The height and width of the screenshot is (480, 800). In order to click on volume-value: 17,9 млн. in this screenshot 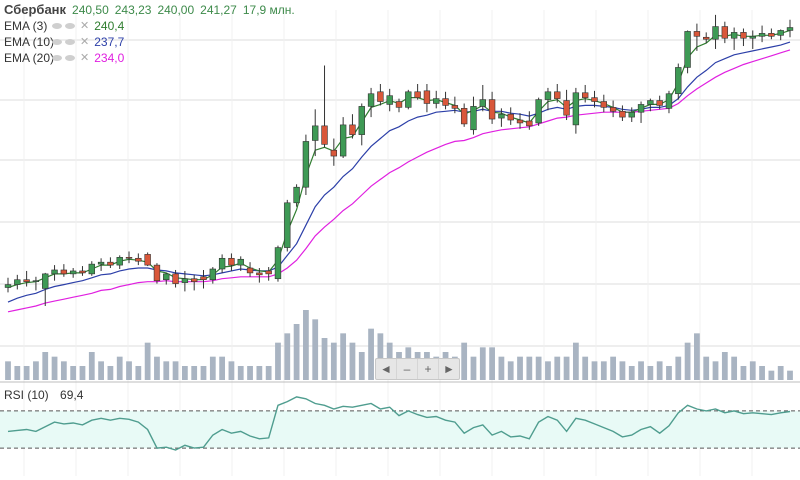, I will do `click(268, 10)`.